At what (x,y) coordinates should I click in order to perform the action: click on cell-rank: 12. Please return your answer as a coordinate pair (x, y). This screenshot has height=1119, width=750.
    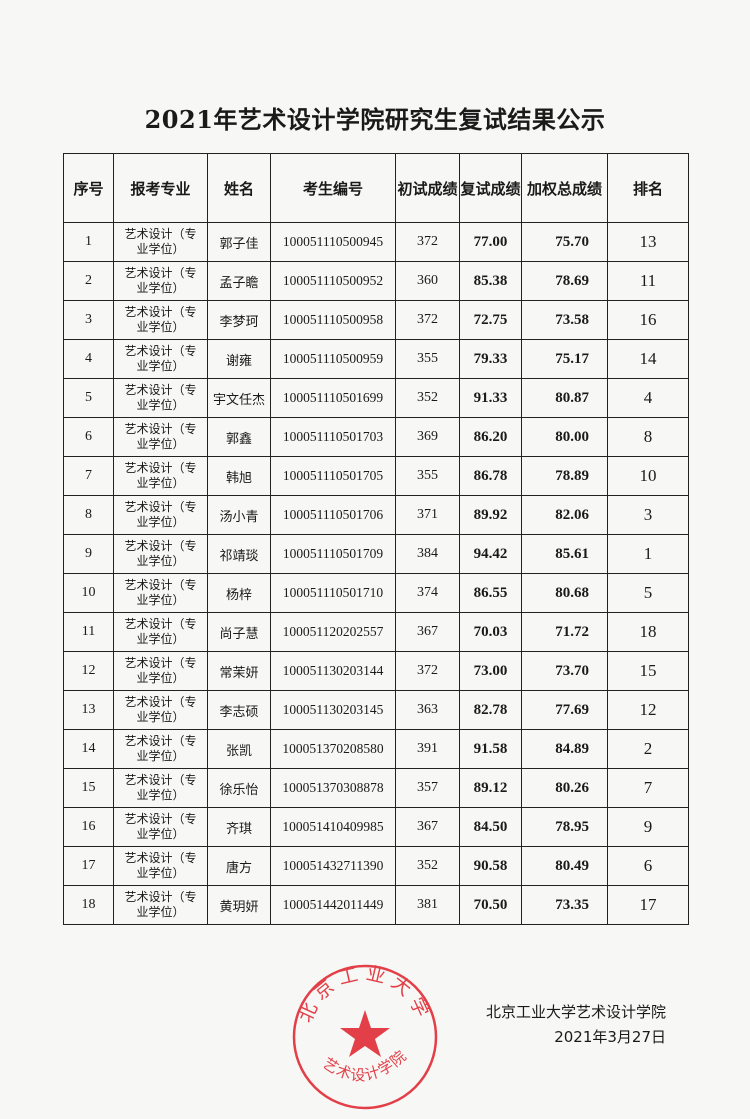
    Looking at the image, I should click on (648, 710).